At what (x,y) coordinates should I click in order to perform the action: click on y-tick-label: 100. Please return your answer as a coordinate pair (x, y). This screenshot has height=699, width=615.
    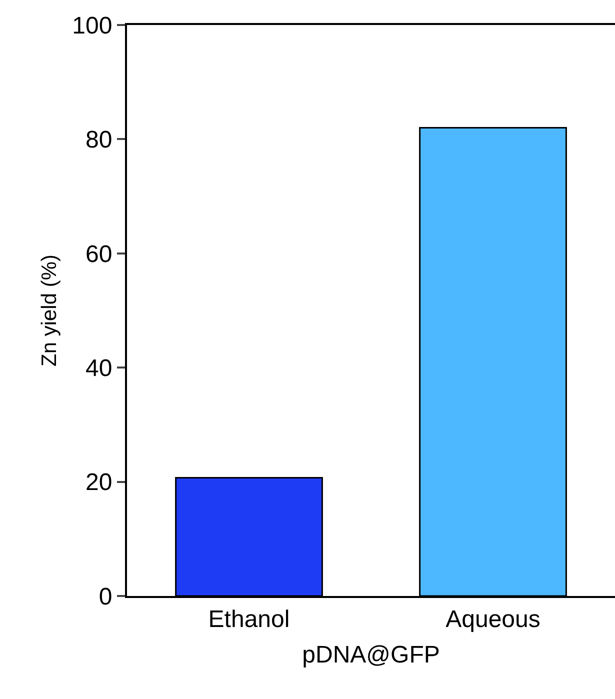
    Looking at the image, I should click on (92, 26).